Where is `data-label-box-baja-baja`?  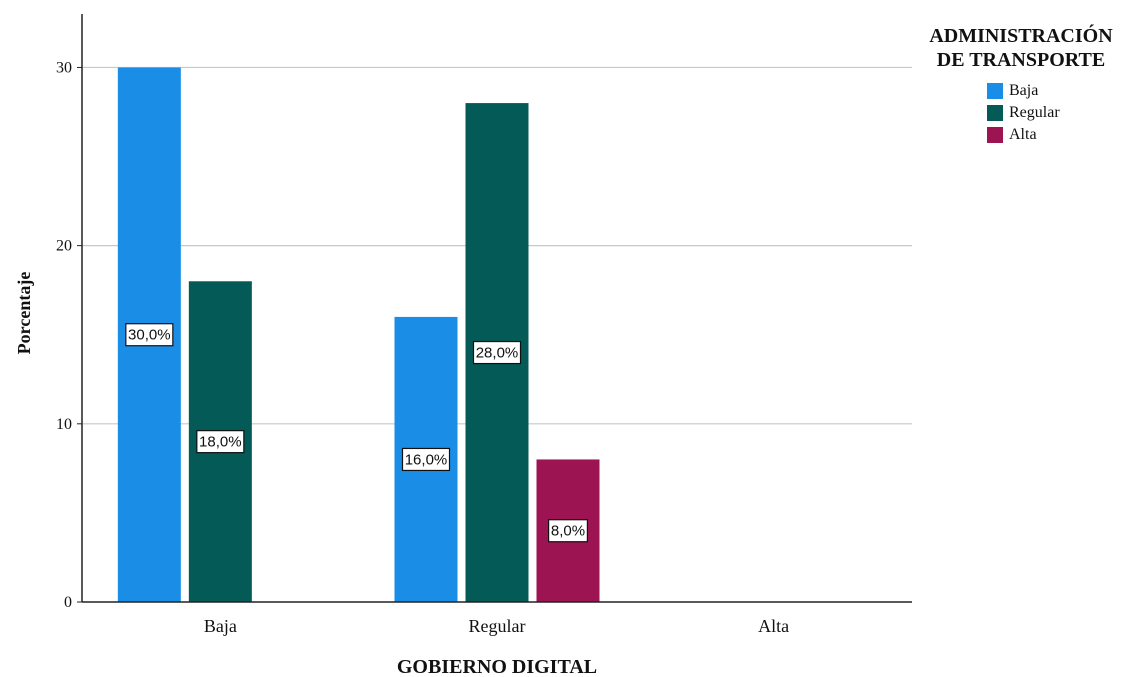 data-label-box-baja-baja is located at coordinates (149, 335).